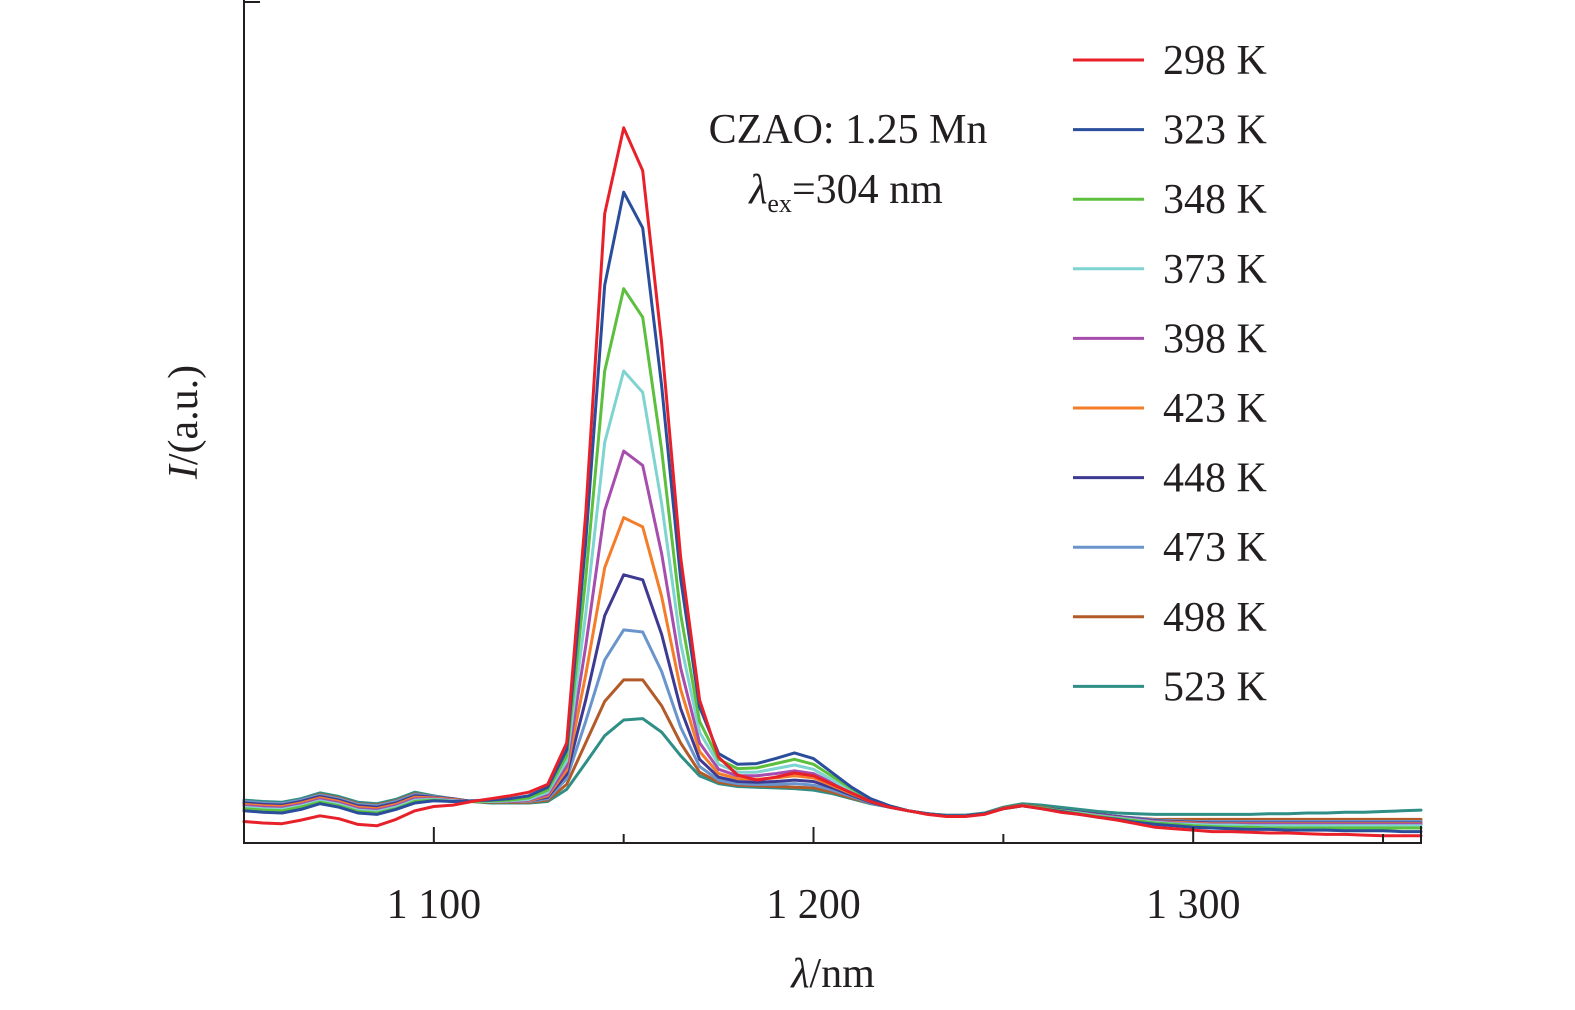 This screenshot has height=1010, width=1575. Describe the element at coordinates (1215, 409) in the screenshot. I see `legend-label: 423 K` at that location.